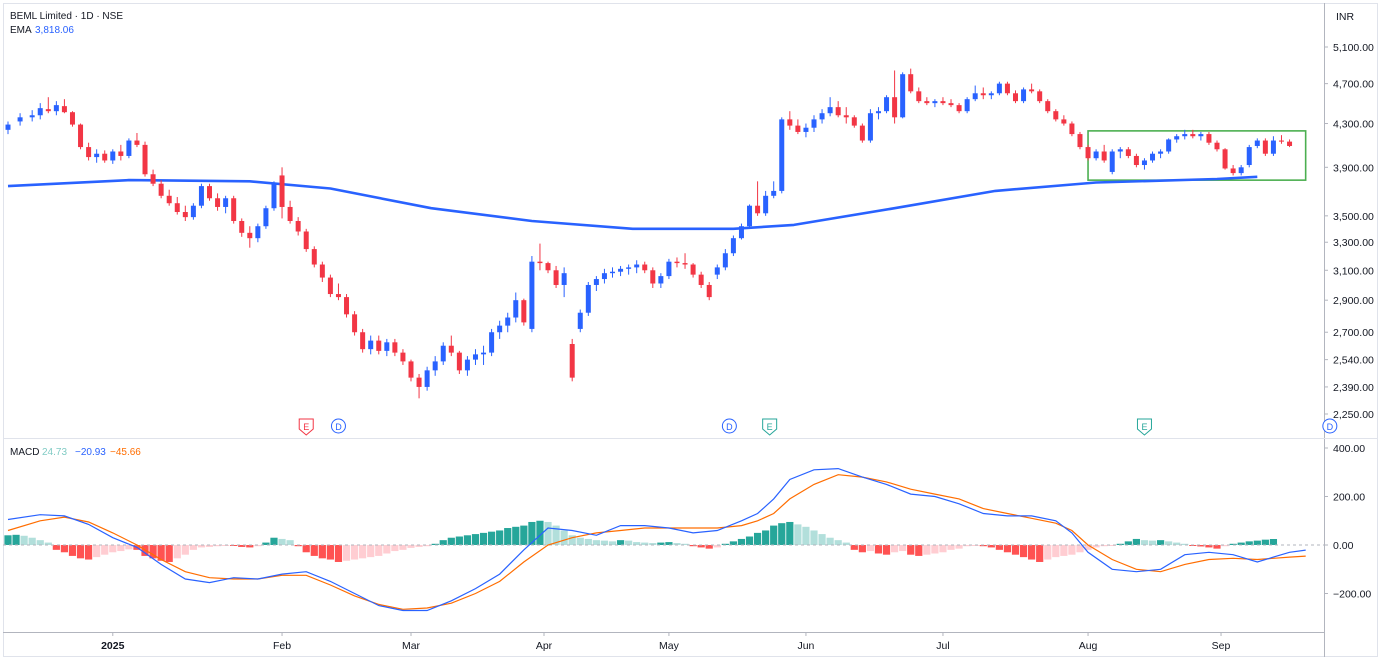 This screenshot has width=1381, height=660. What do you see at coordinates (1345, 17) in the screenshot?
I see `currency-label: INR` at bounding box center [1345, 17].